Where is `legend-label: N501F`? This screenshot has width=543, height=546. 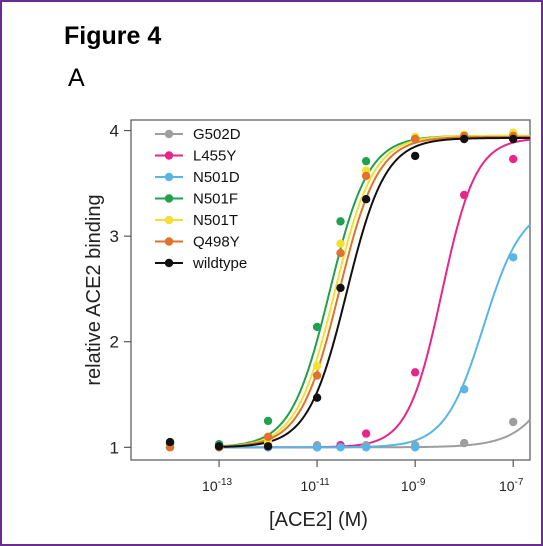
legend-label: N501F is located at coordinates (215, 199).